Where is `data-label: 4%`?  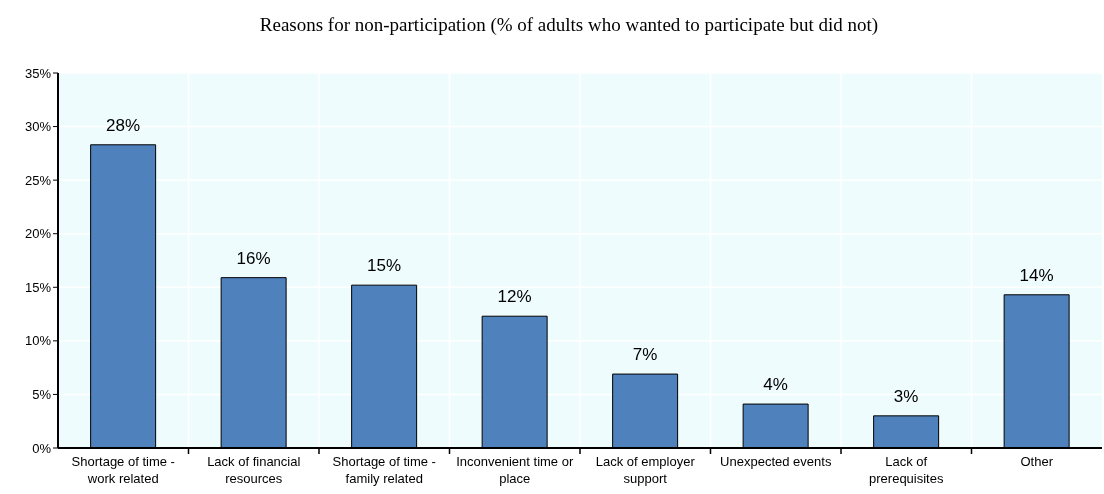
data-label: 4% is located at coordinates (775, 385).